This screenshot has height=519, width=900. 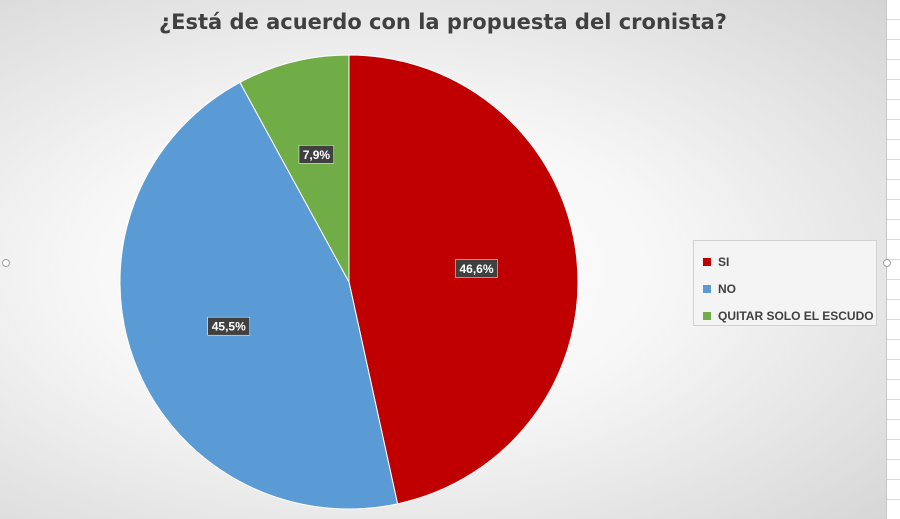 What do you see at coordinates (294, 168) in the screenshot?
I see `pie-slice-quitar-solo-el-escudo` at bounding box center [294, 168].